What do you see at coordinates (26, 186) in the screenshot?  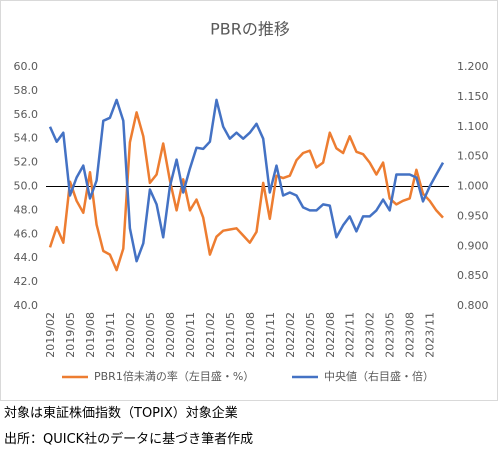 I see `y-tick-label: 50.0` at bounding box center [26, 186].